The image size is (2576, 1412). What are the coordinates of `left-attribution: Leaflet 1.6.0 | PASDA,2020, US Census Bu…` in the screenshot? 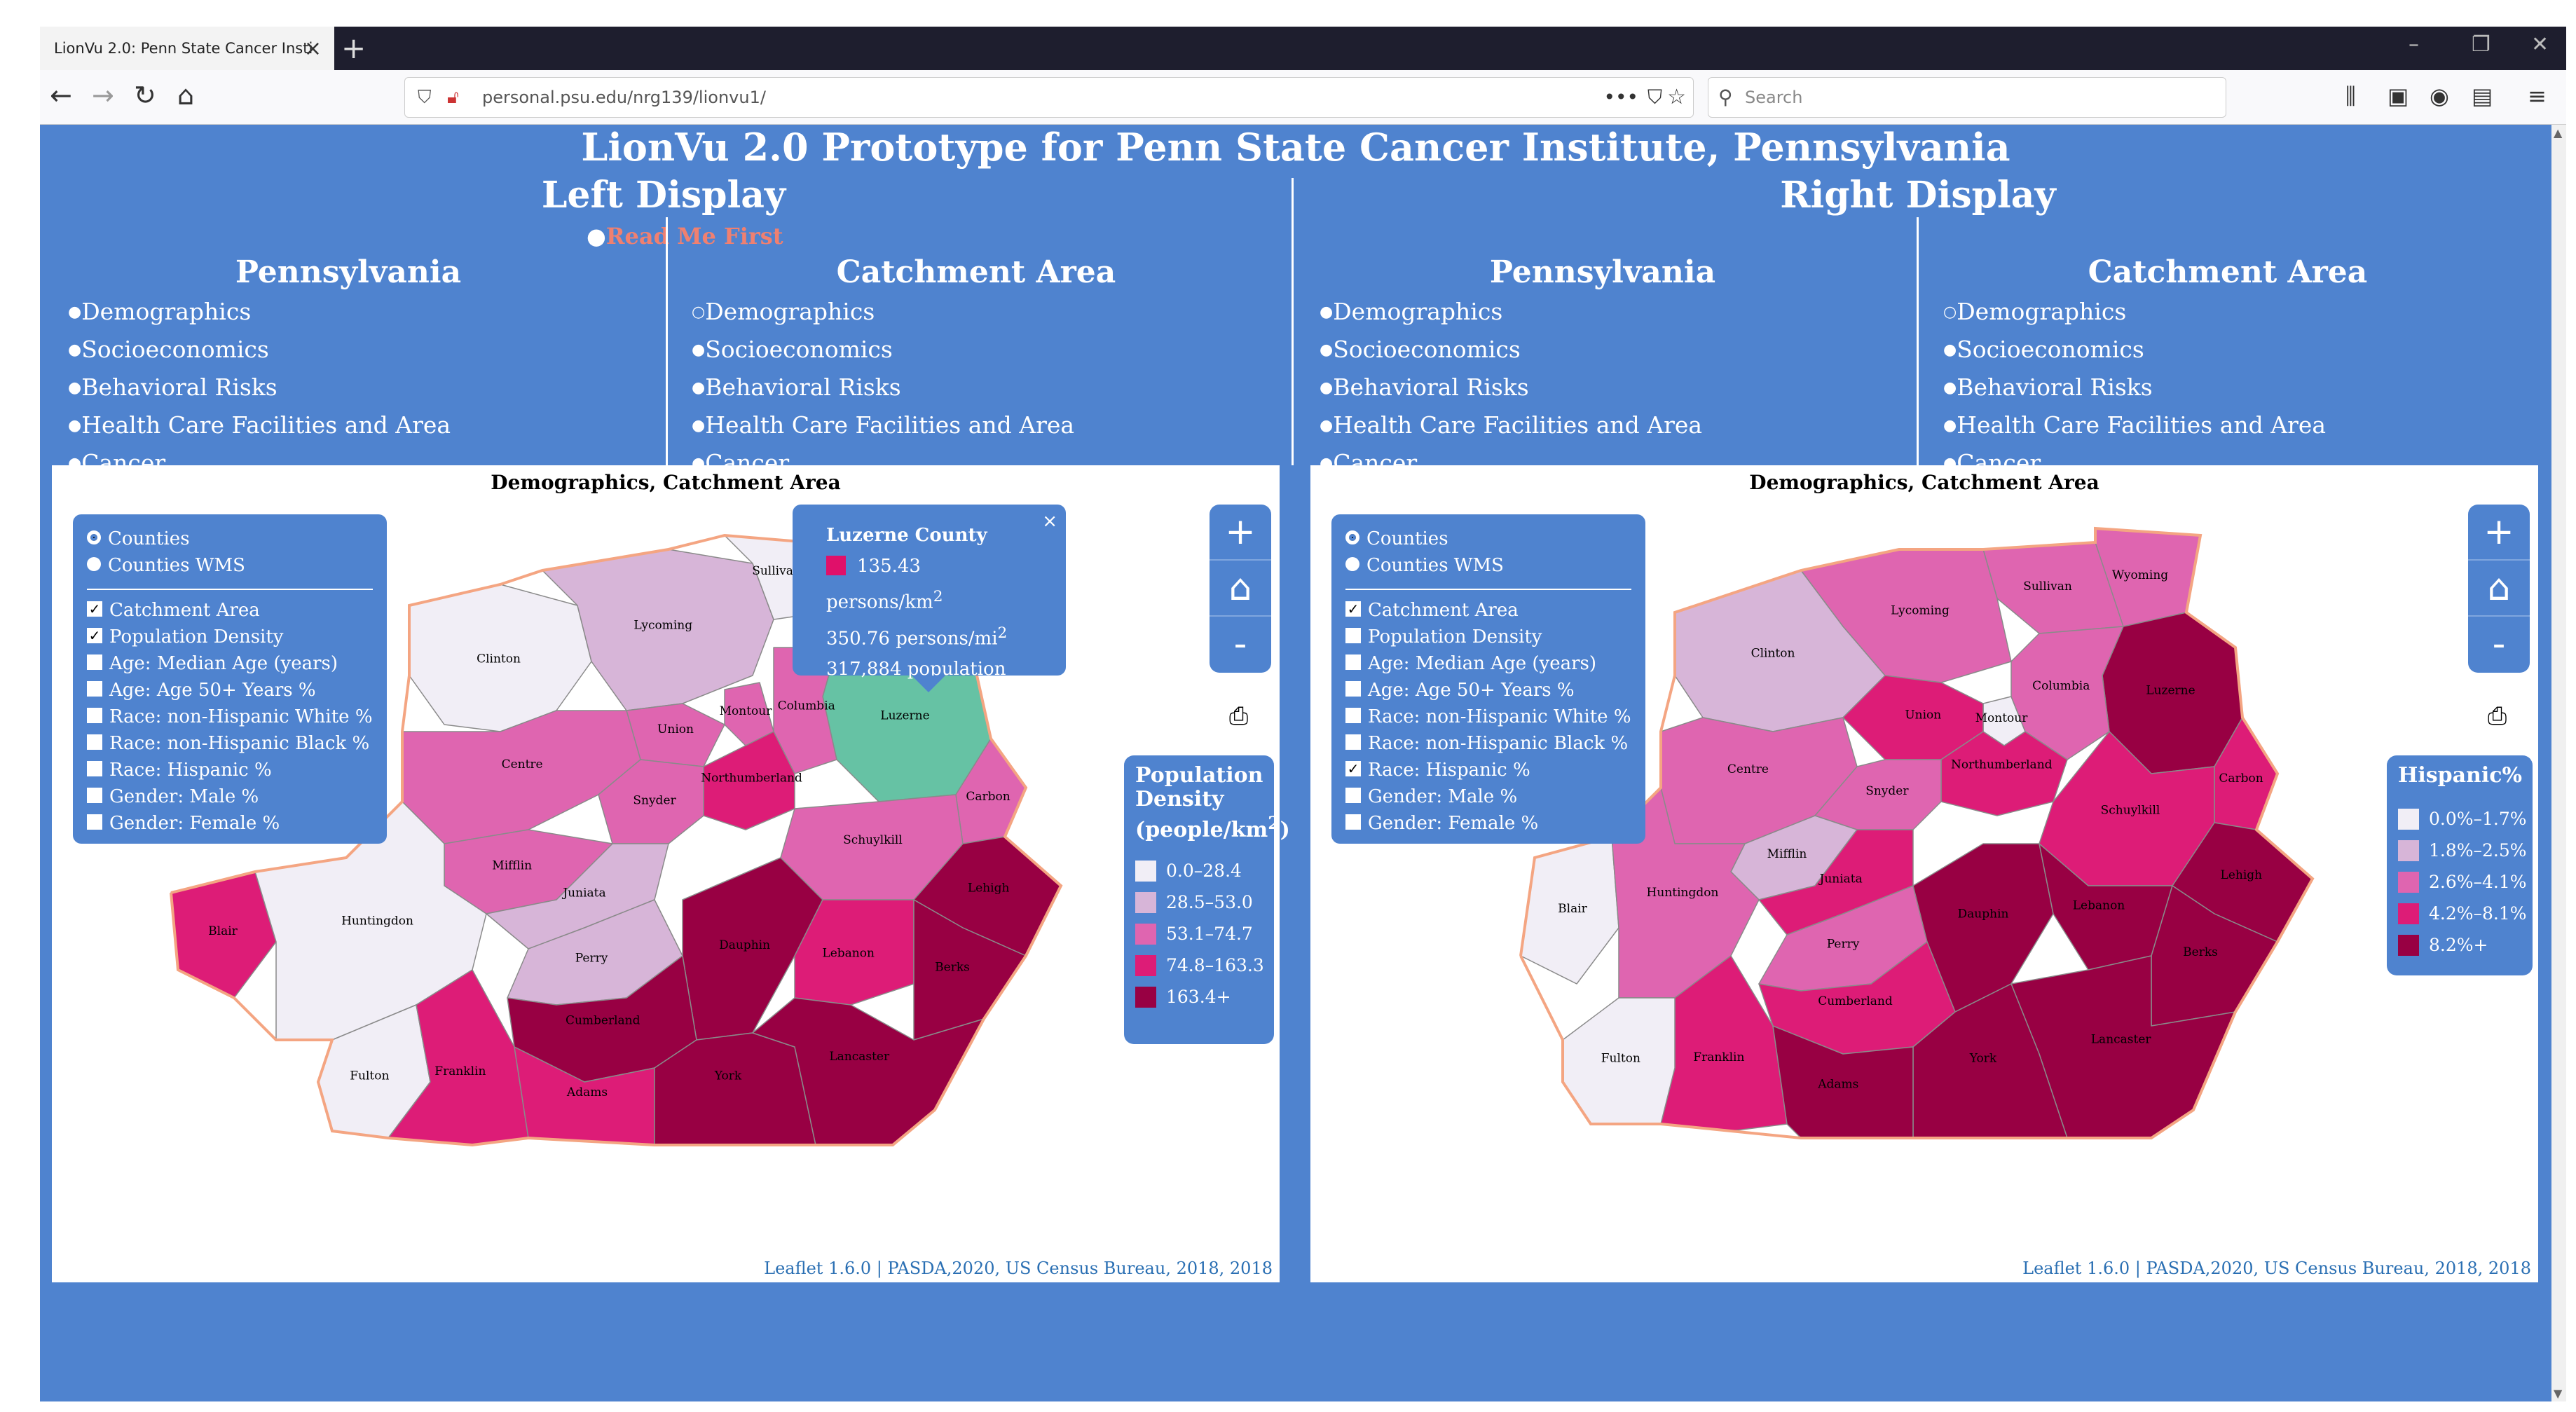 It's located at (1019, 1269).